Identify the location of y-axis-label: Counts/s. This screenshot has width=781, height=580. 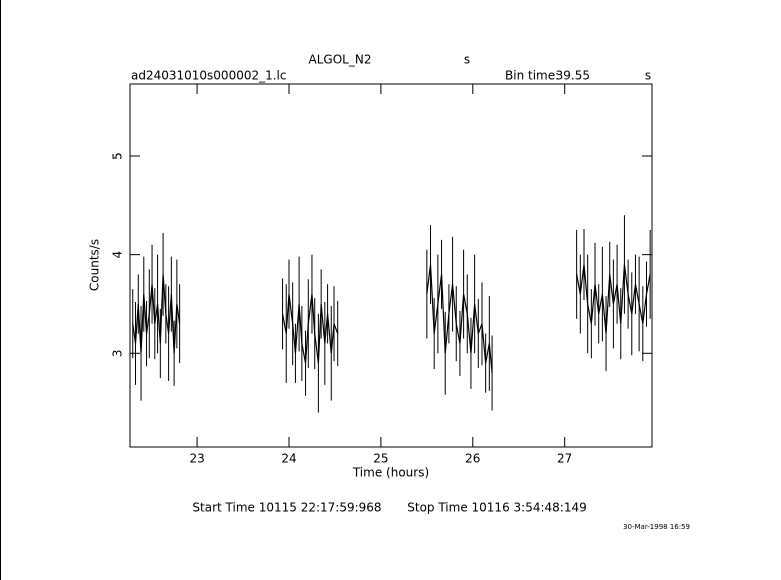
(95, 265).